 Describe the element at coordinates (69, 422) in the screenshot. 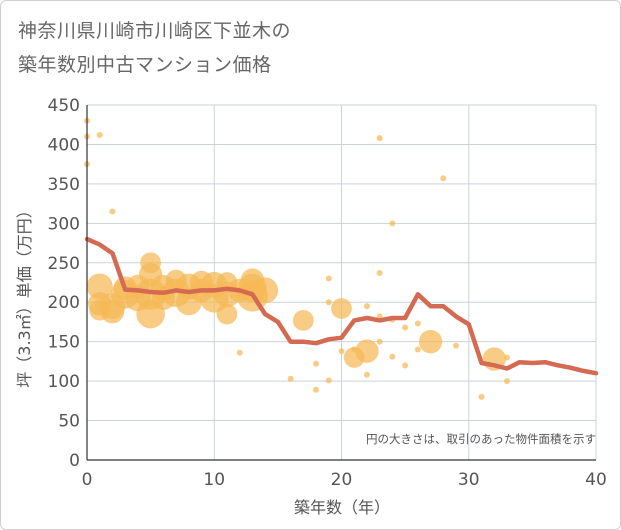

I see `y-tick-label: 50` at that location.